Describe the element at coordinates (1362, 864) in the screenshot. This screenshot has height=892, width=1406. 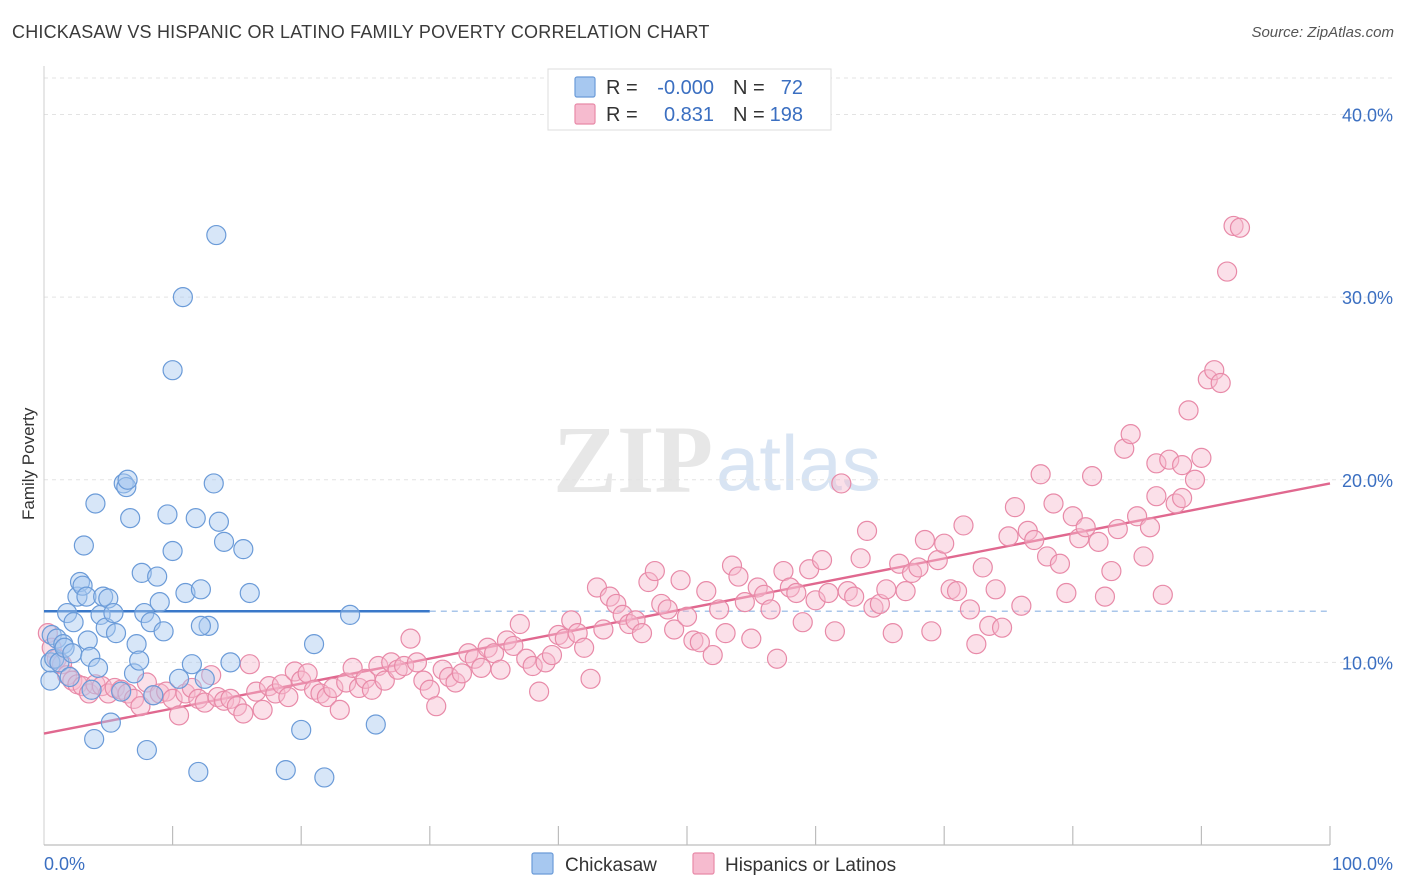
I see `x-tick-label: 100.0%` at that location.